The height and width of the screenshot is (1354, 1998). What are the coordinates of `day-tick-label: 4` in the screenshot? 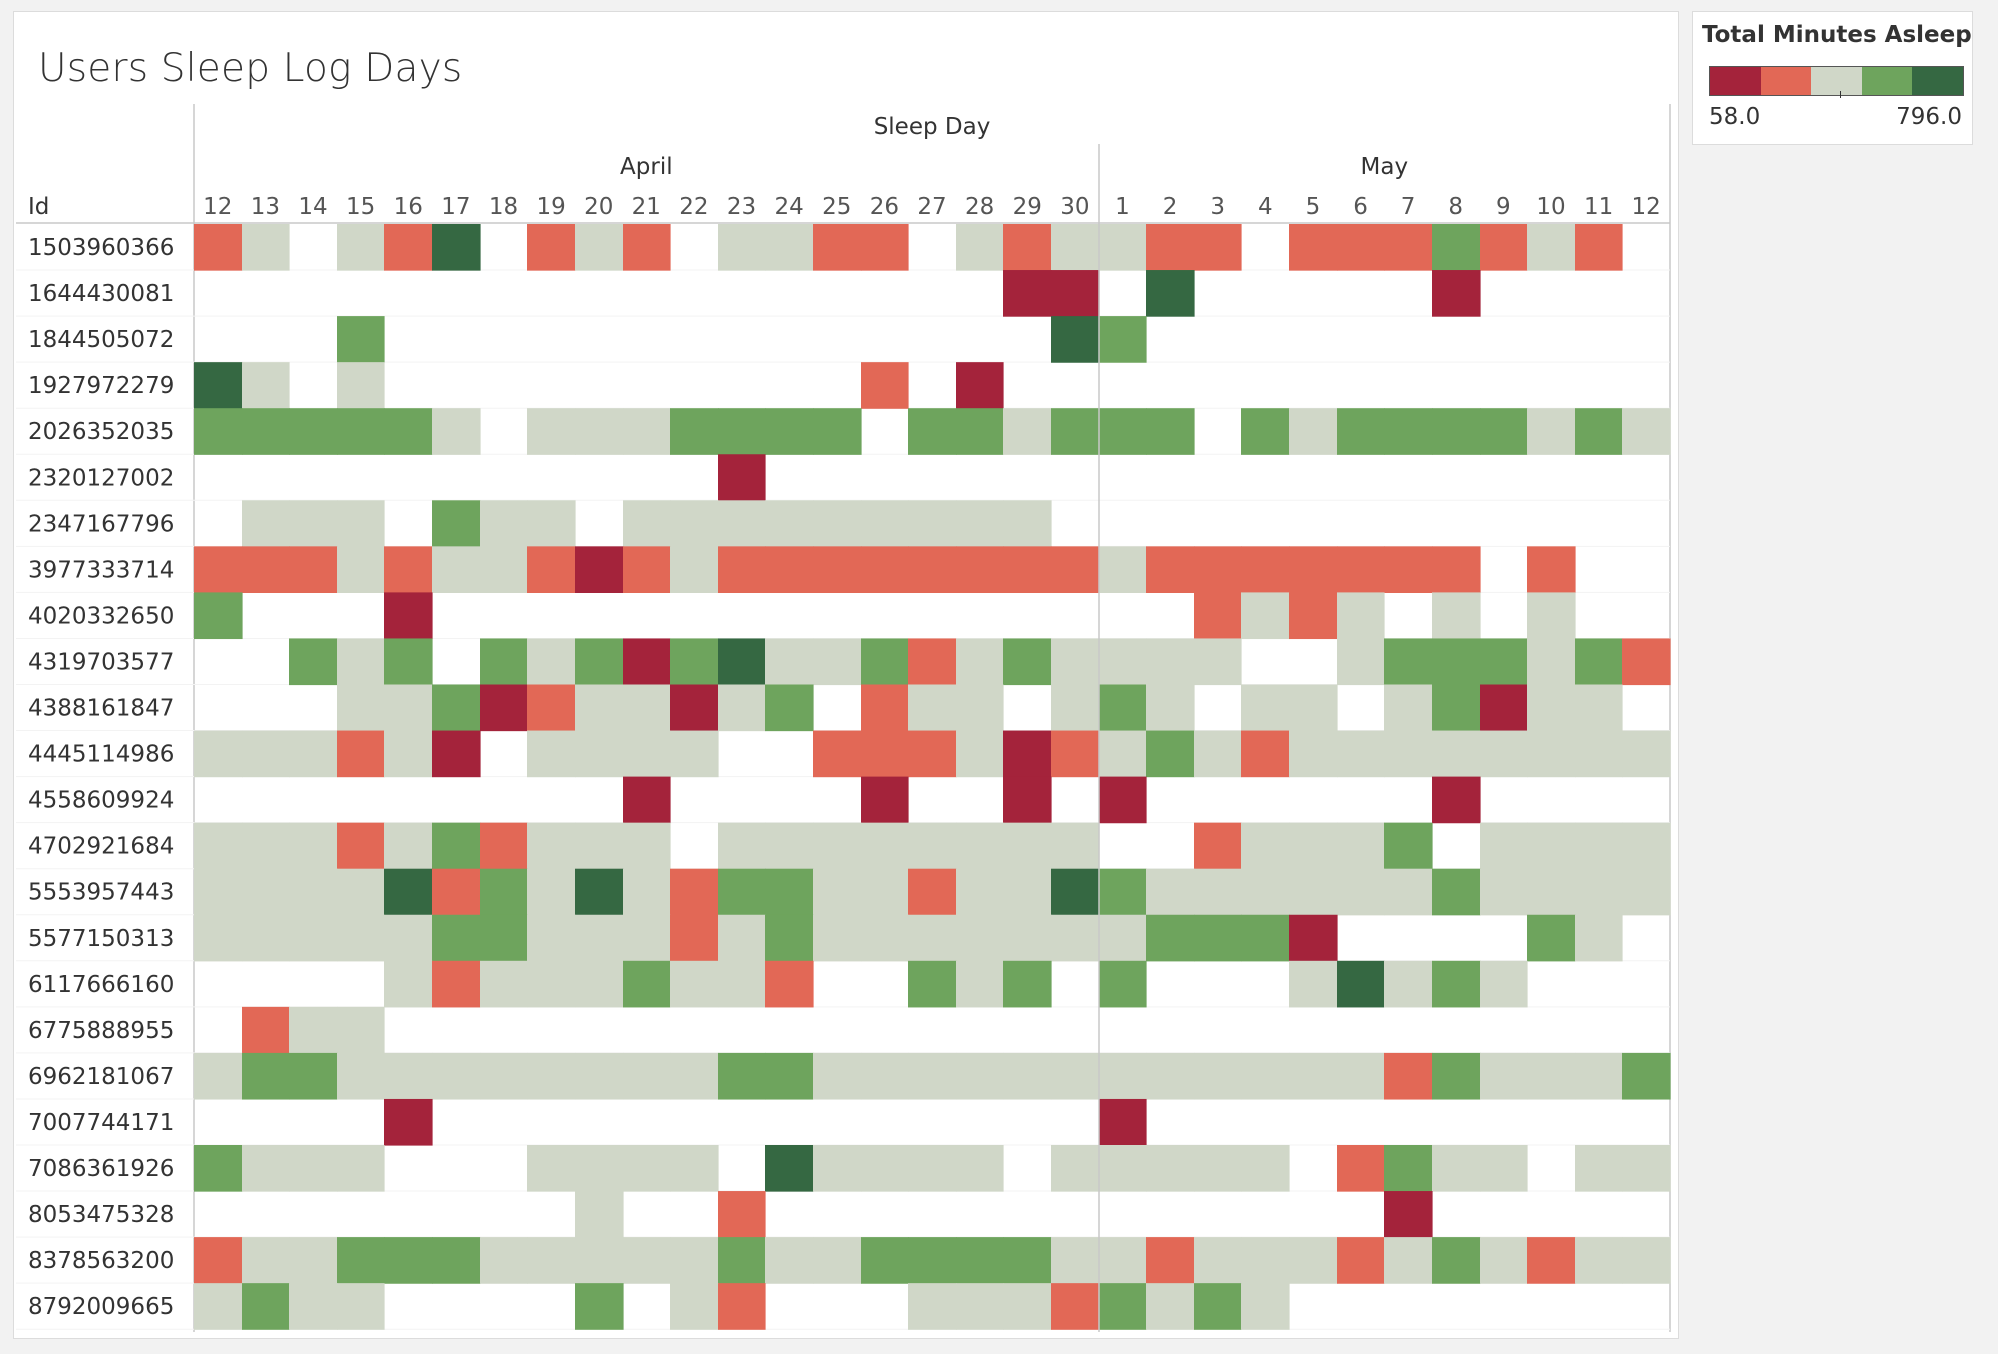 It's located at (1265, 207).